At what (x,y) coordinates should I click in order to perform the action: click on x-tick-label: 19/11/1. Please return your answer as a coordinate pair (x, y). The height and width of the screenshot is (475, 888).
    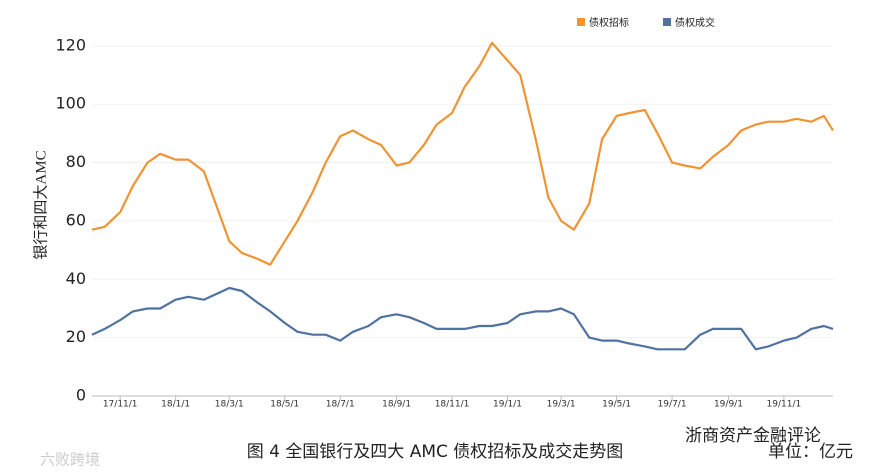
    Looking at the image, I should click on (784, 405).